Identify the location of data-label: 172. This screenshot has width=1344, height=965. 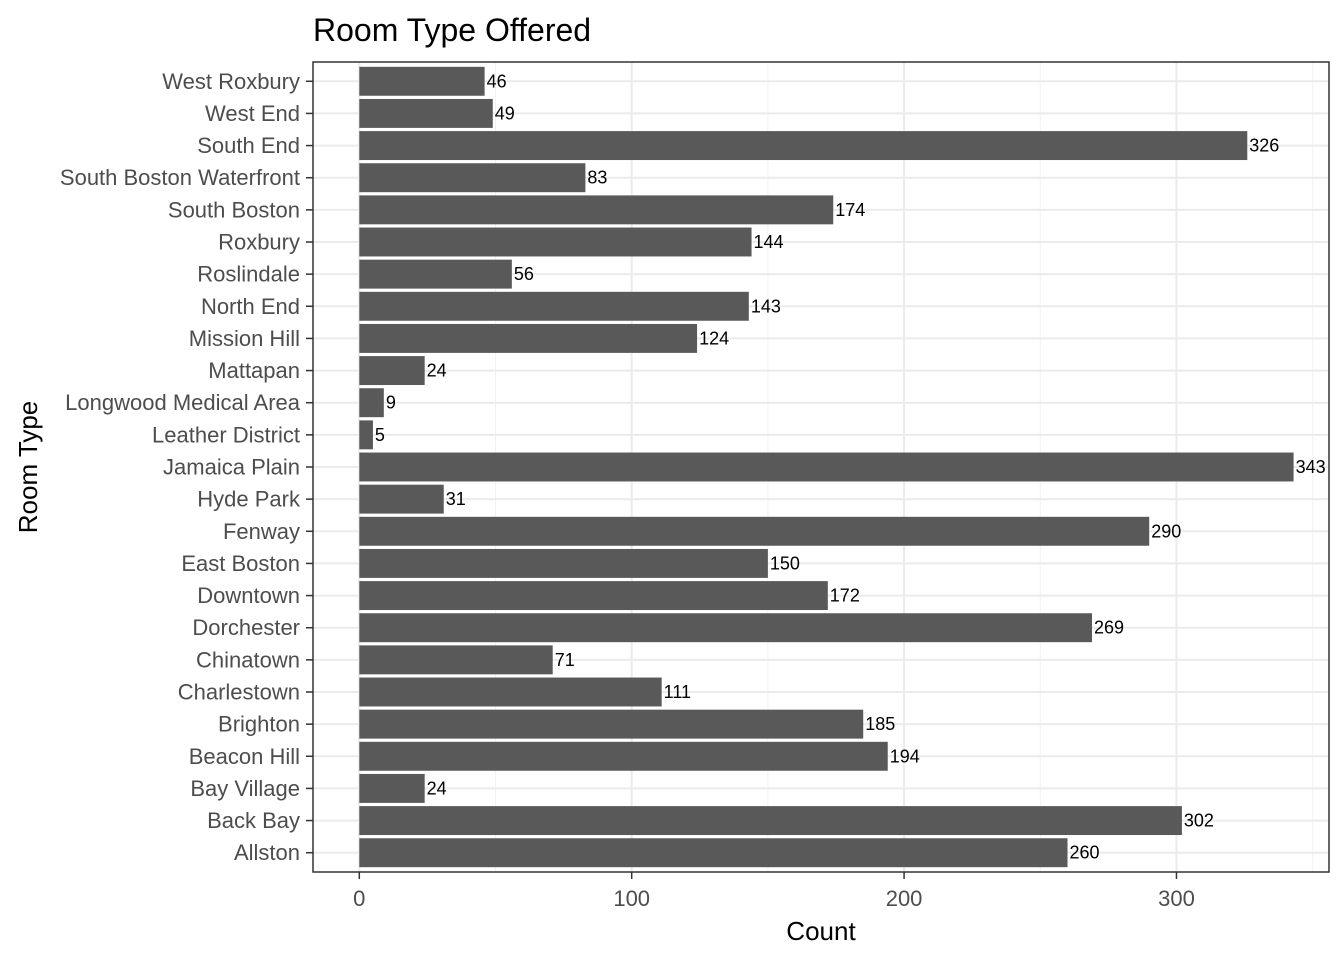
(845, 596).